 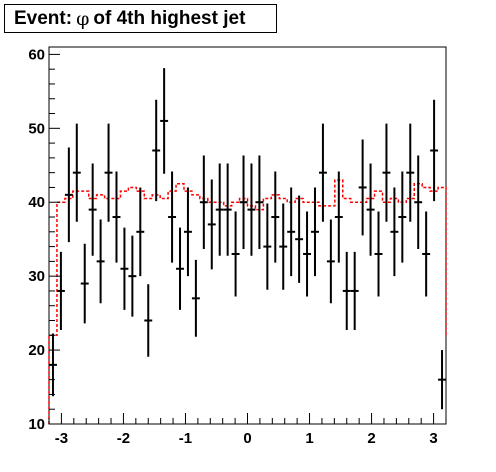 What do you see at coordinates (169, 18) in the screenshot?
I see `chart-title-suffix: of 4th highest jet` at bounding box center [169, 18].